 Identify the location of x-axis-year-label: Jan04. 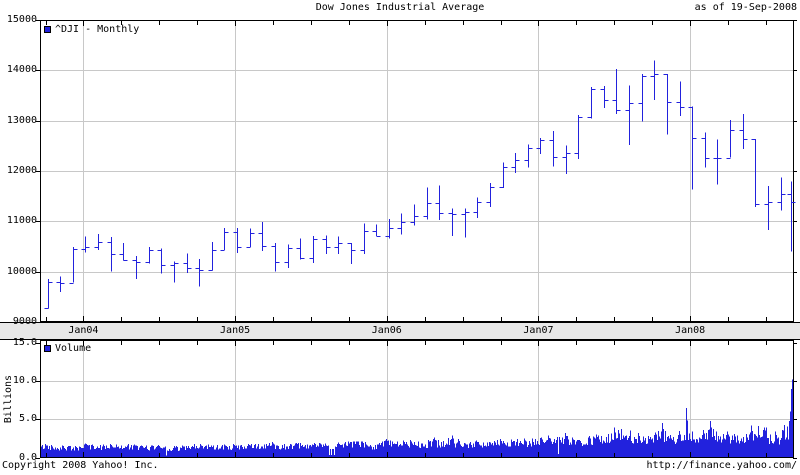
(83, 330).